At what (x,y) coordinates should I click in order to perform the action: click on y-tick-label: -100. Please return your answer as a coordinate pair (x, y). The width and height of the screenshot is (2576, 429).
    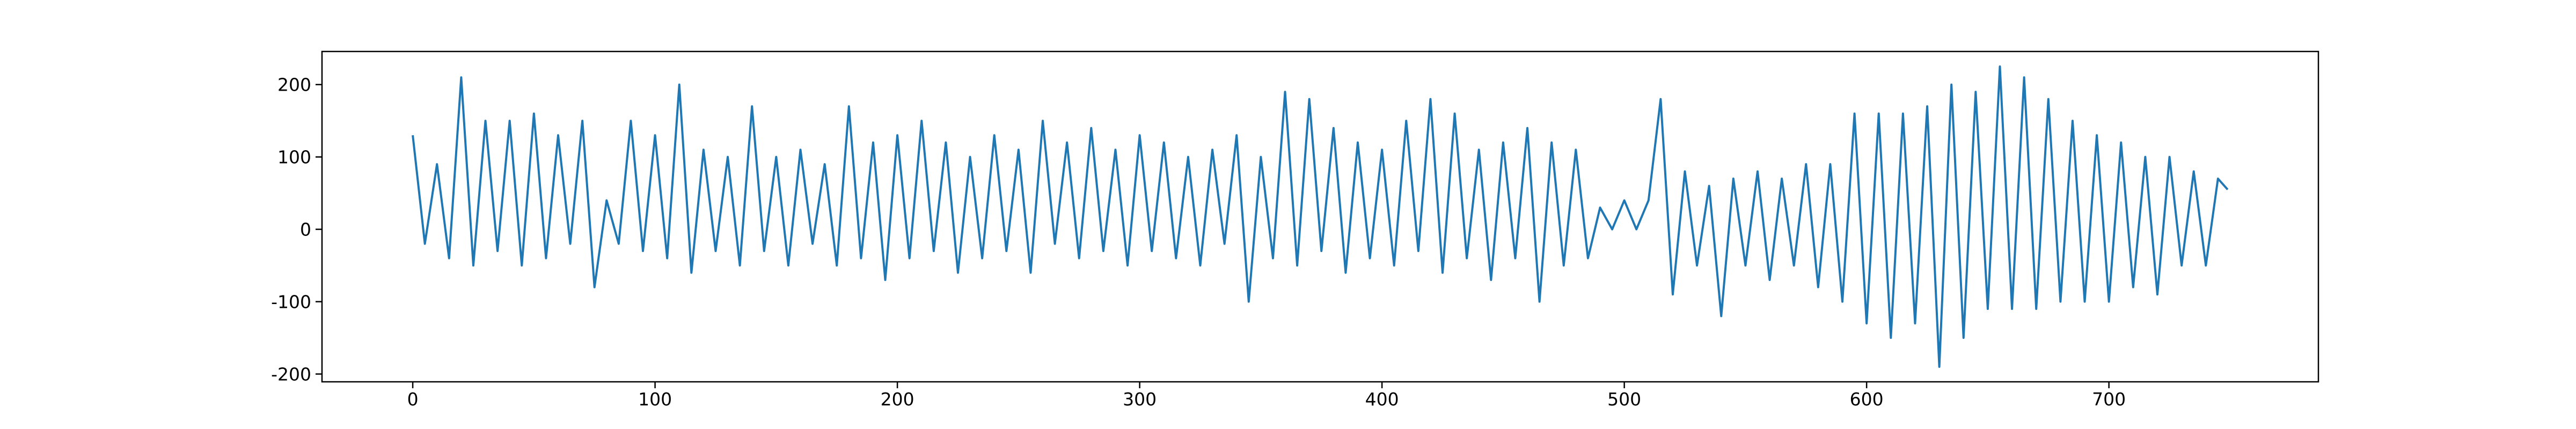
    Looking at the image, I should click on (291, 302).